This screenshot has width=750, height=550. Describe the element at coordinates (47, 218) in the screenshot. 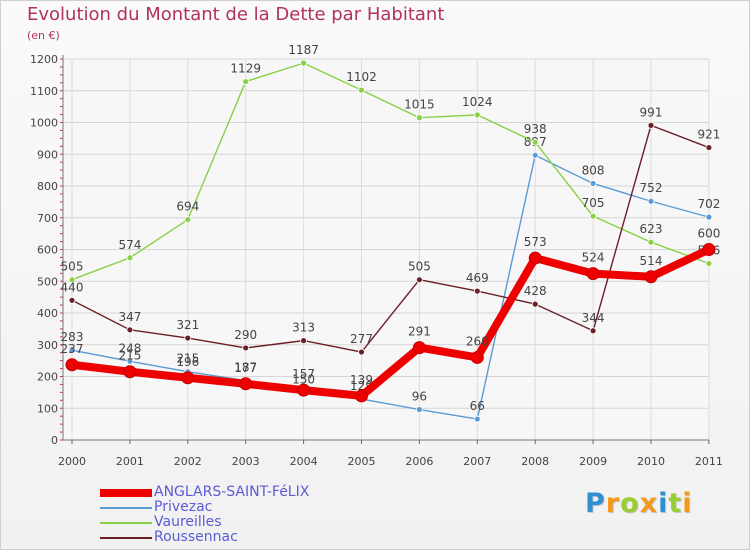

I see `y-tick-label: 700` at that location.